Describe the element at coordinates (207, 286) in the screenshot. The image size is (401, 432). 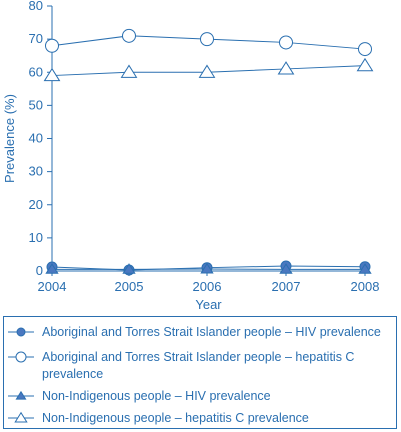
I see `x-tick-label: 2006` at that location.